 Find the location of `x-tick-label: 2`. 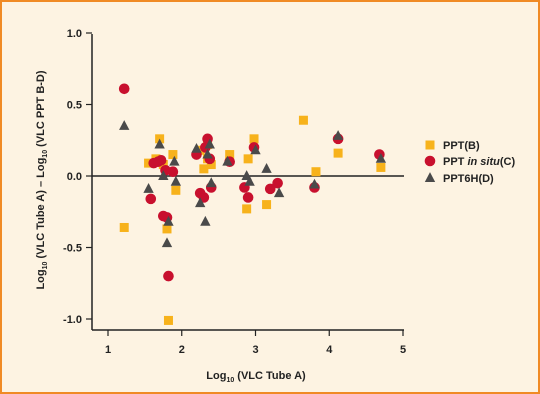

x-tick-label: 2 is located at coordinates (182, 350).